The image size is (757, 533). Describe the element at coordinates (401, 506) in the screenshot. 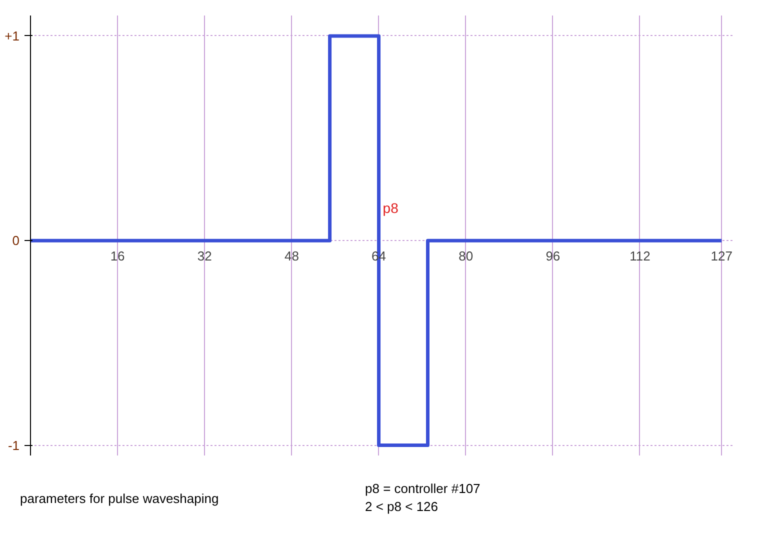

I see `text: 2 < p8 < 126` at that location.